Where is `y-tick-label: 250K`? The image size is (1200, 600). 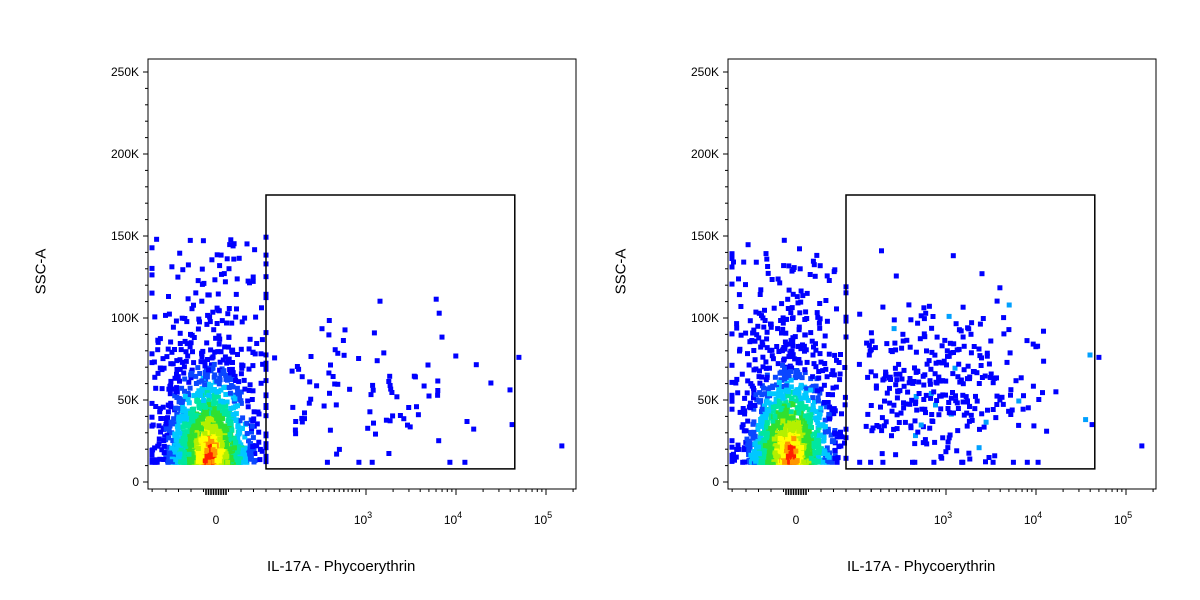
y-tick-label: 250K is located at coordinates (125, 72).